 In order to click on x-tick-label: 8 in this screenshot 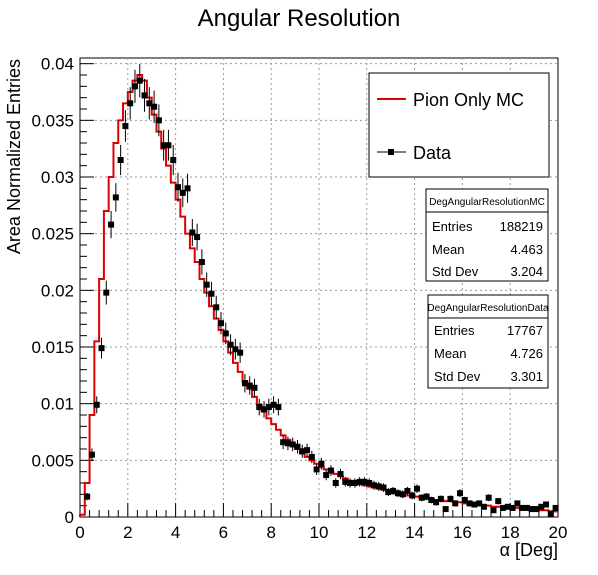, I will do `click(270, 532)`.